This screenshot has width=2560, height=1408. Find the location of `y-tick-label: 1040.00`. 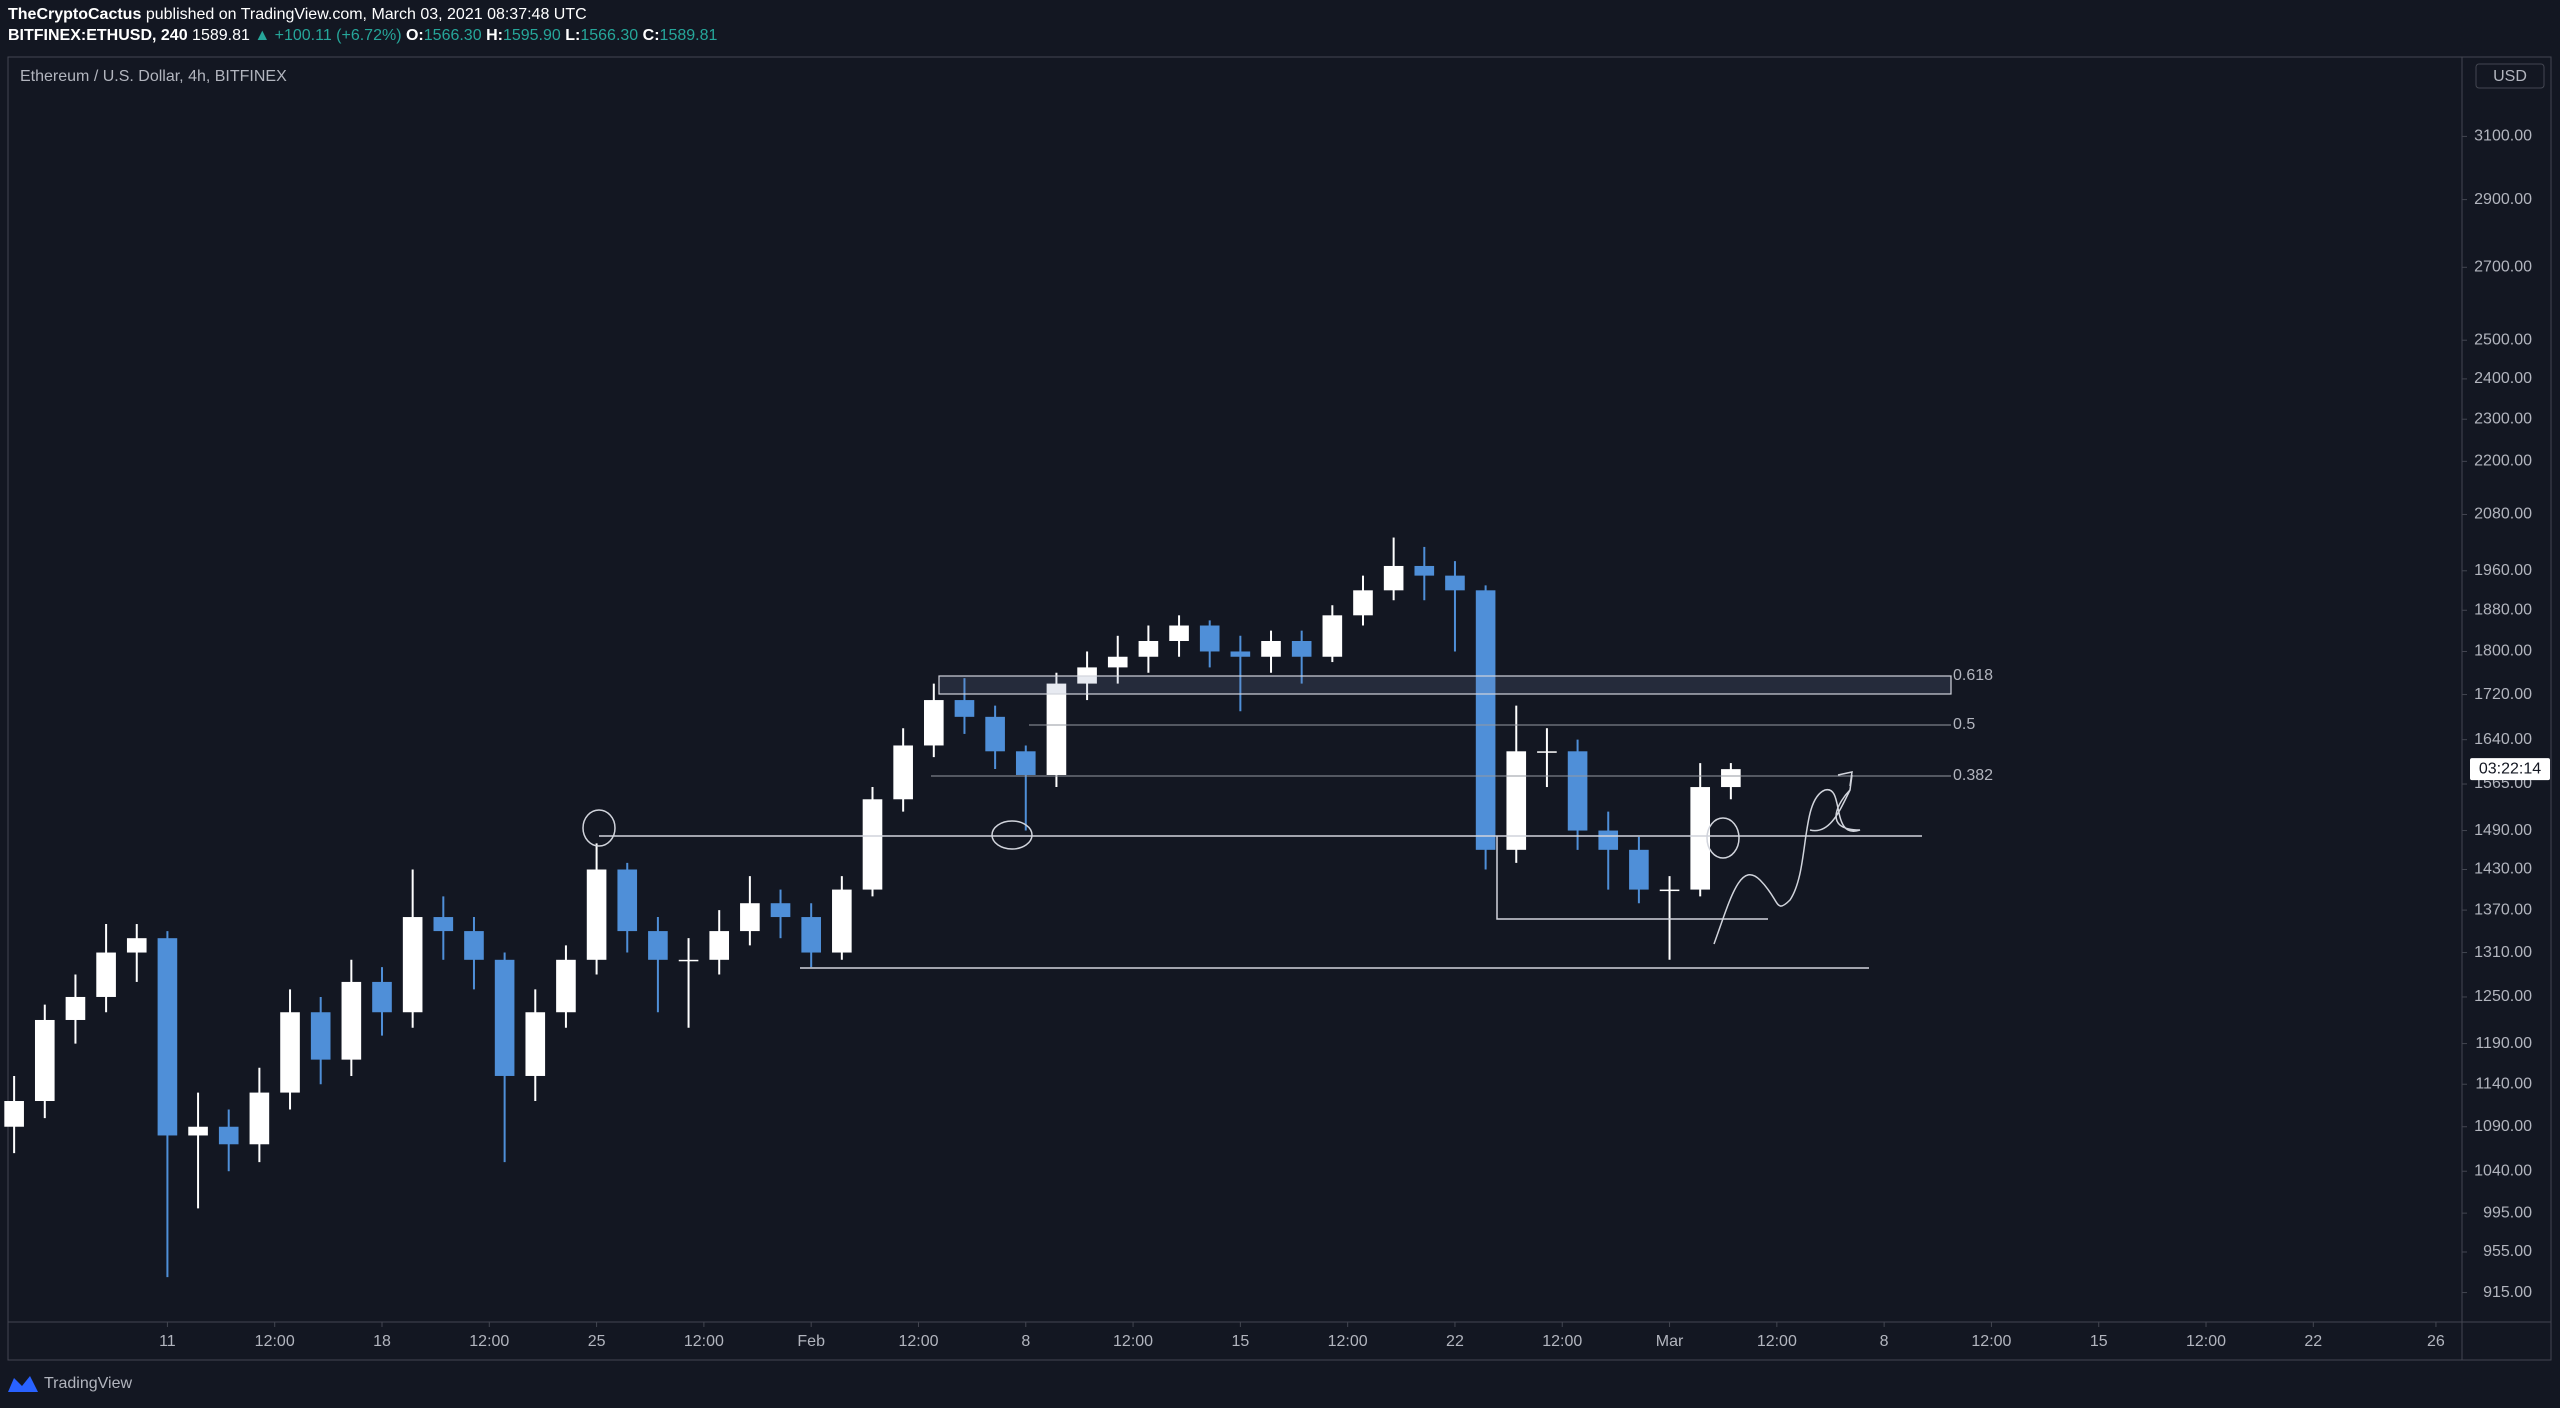

y-tick-label: 1040.00 is located at coordinates (2503, 1170).